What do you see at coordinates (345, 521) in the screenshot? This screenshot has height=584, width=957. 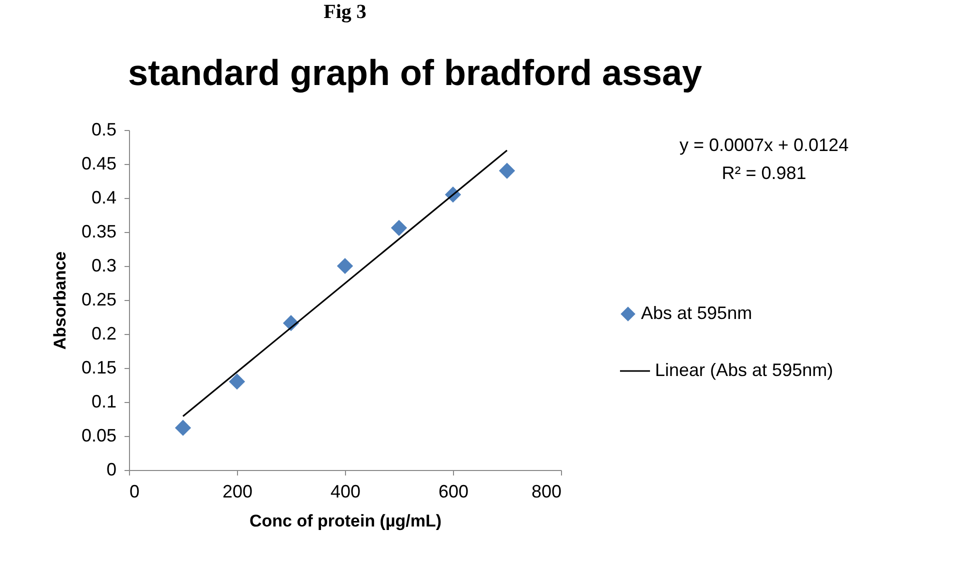 I see `x-axis-title: Conc of protein (µg/mL)` at bounding box center [345, 521].